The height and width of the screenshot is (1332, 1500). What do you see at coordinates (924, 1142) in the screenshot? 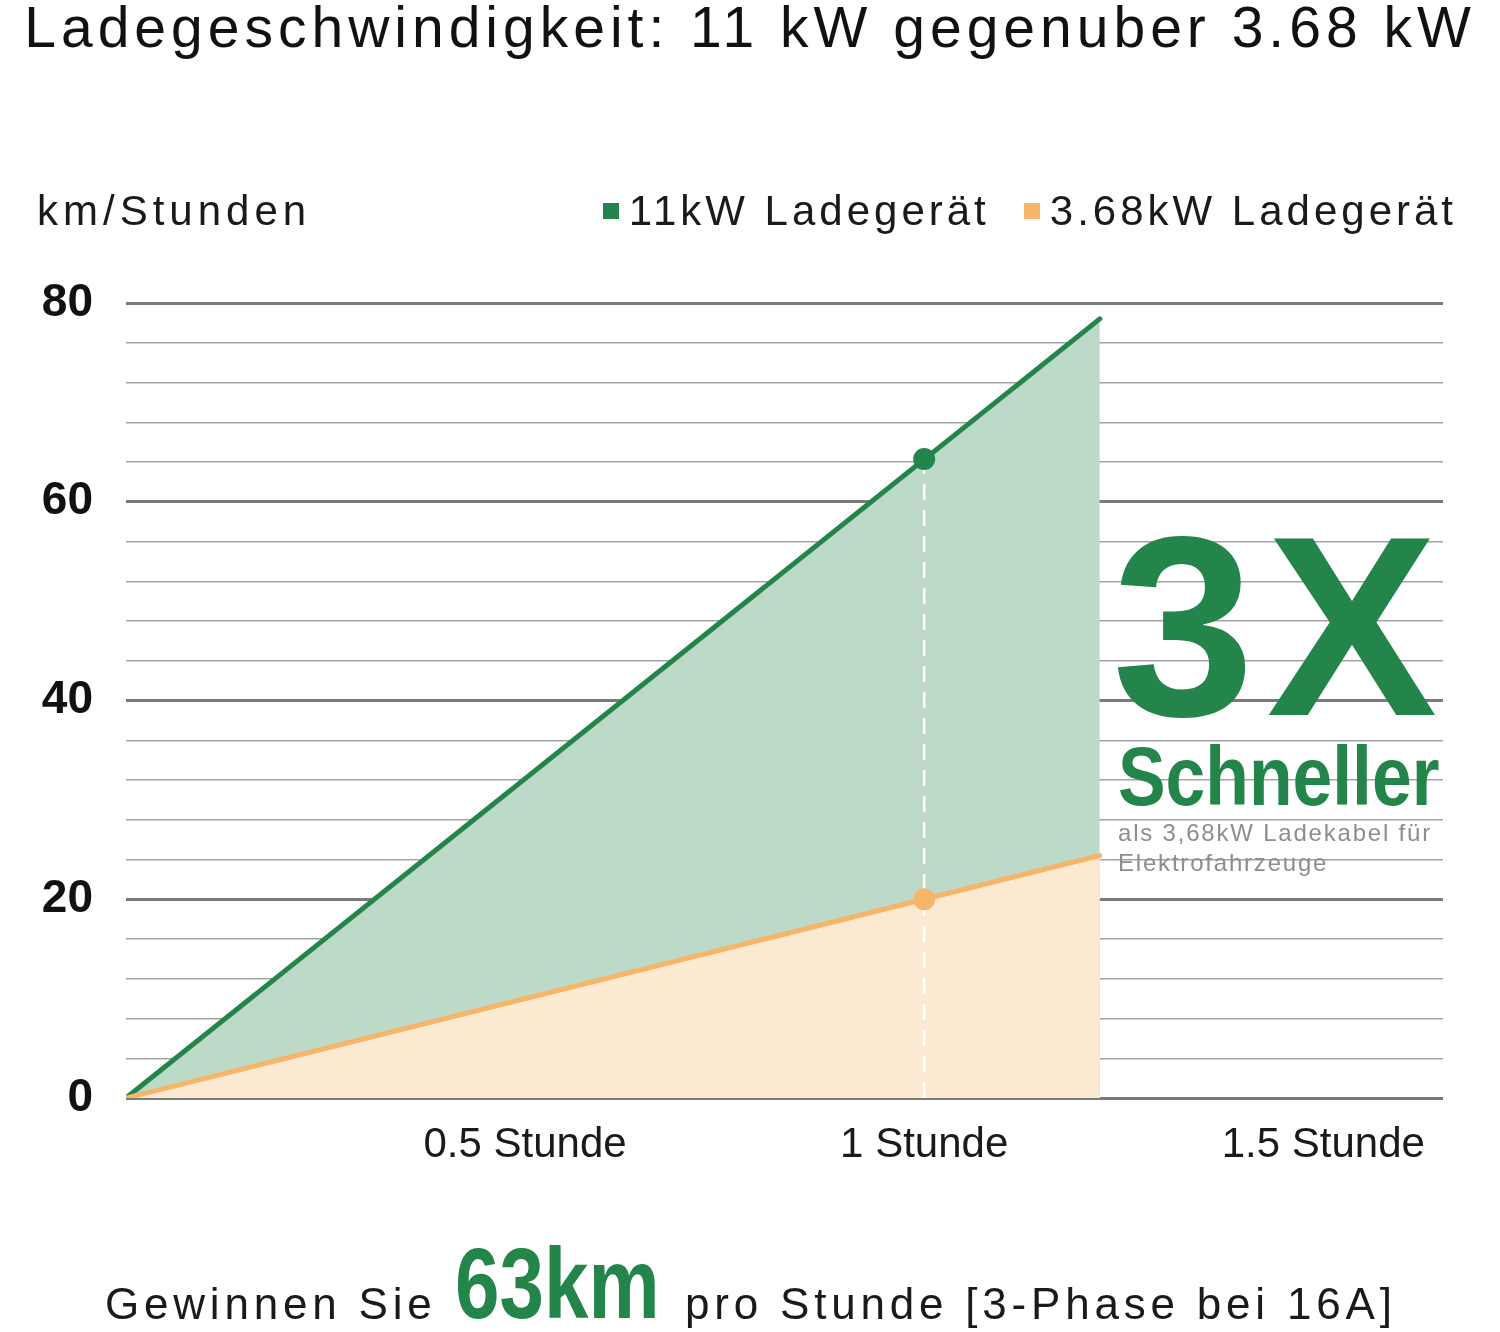
I see `x-tick-label: 1 Stunde` at bounding box center [924, 1142].